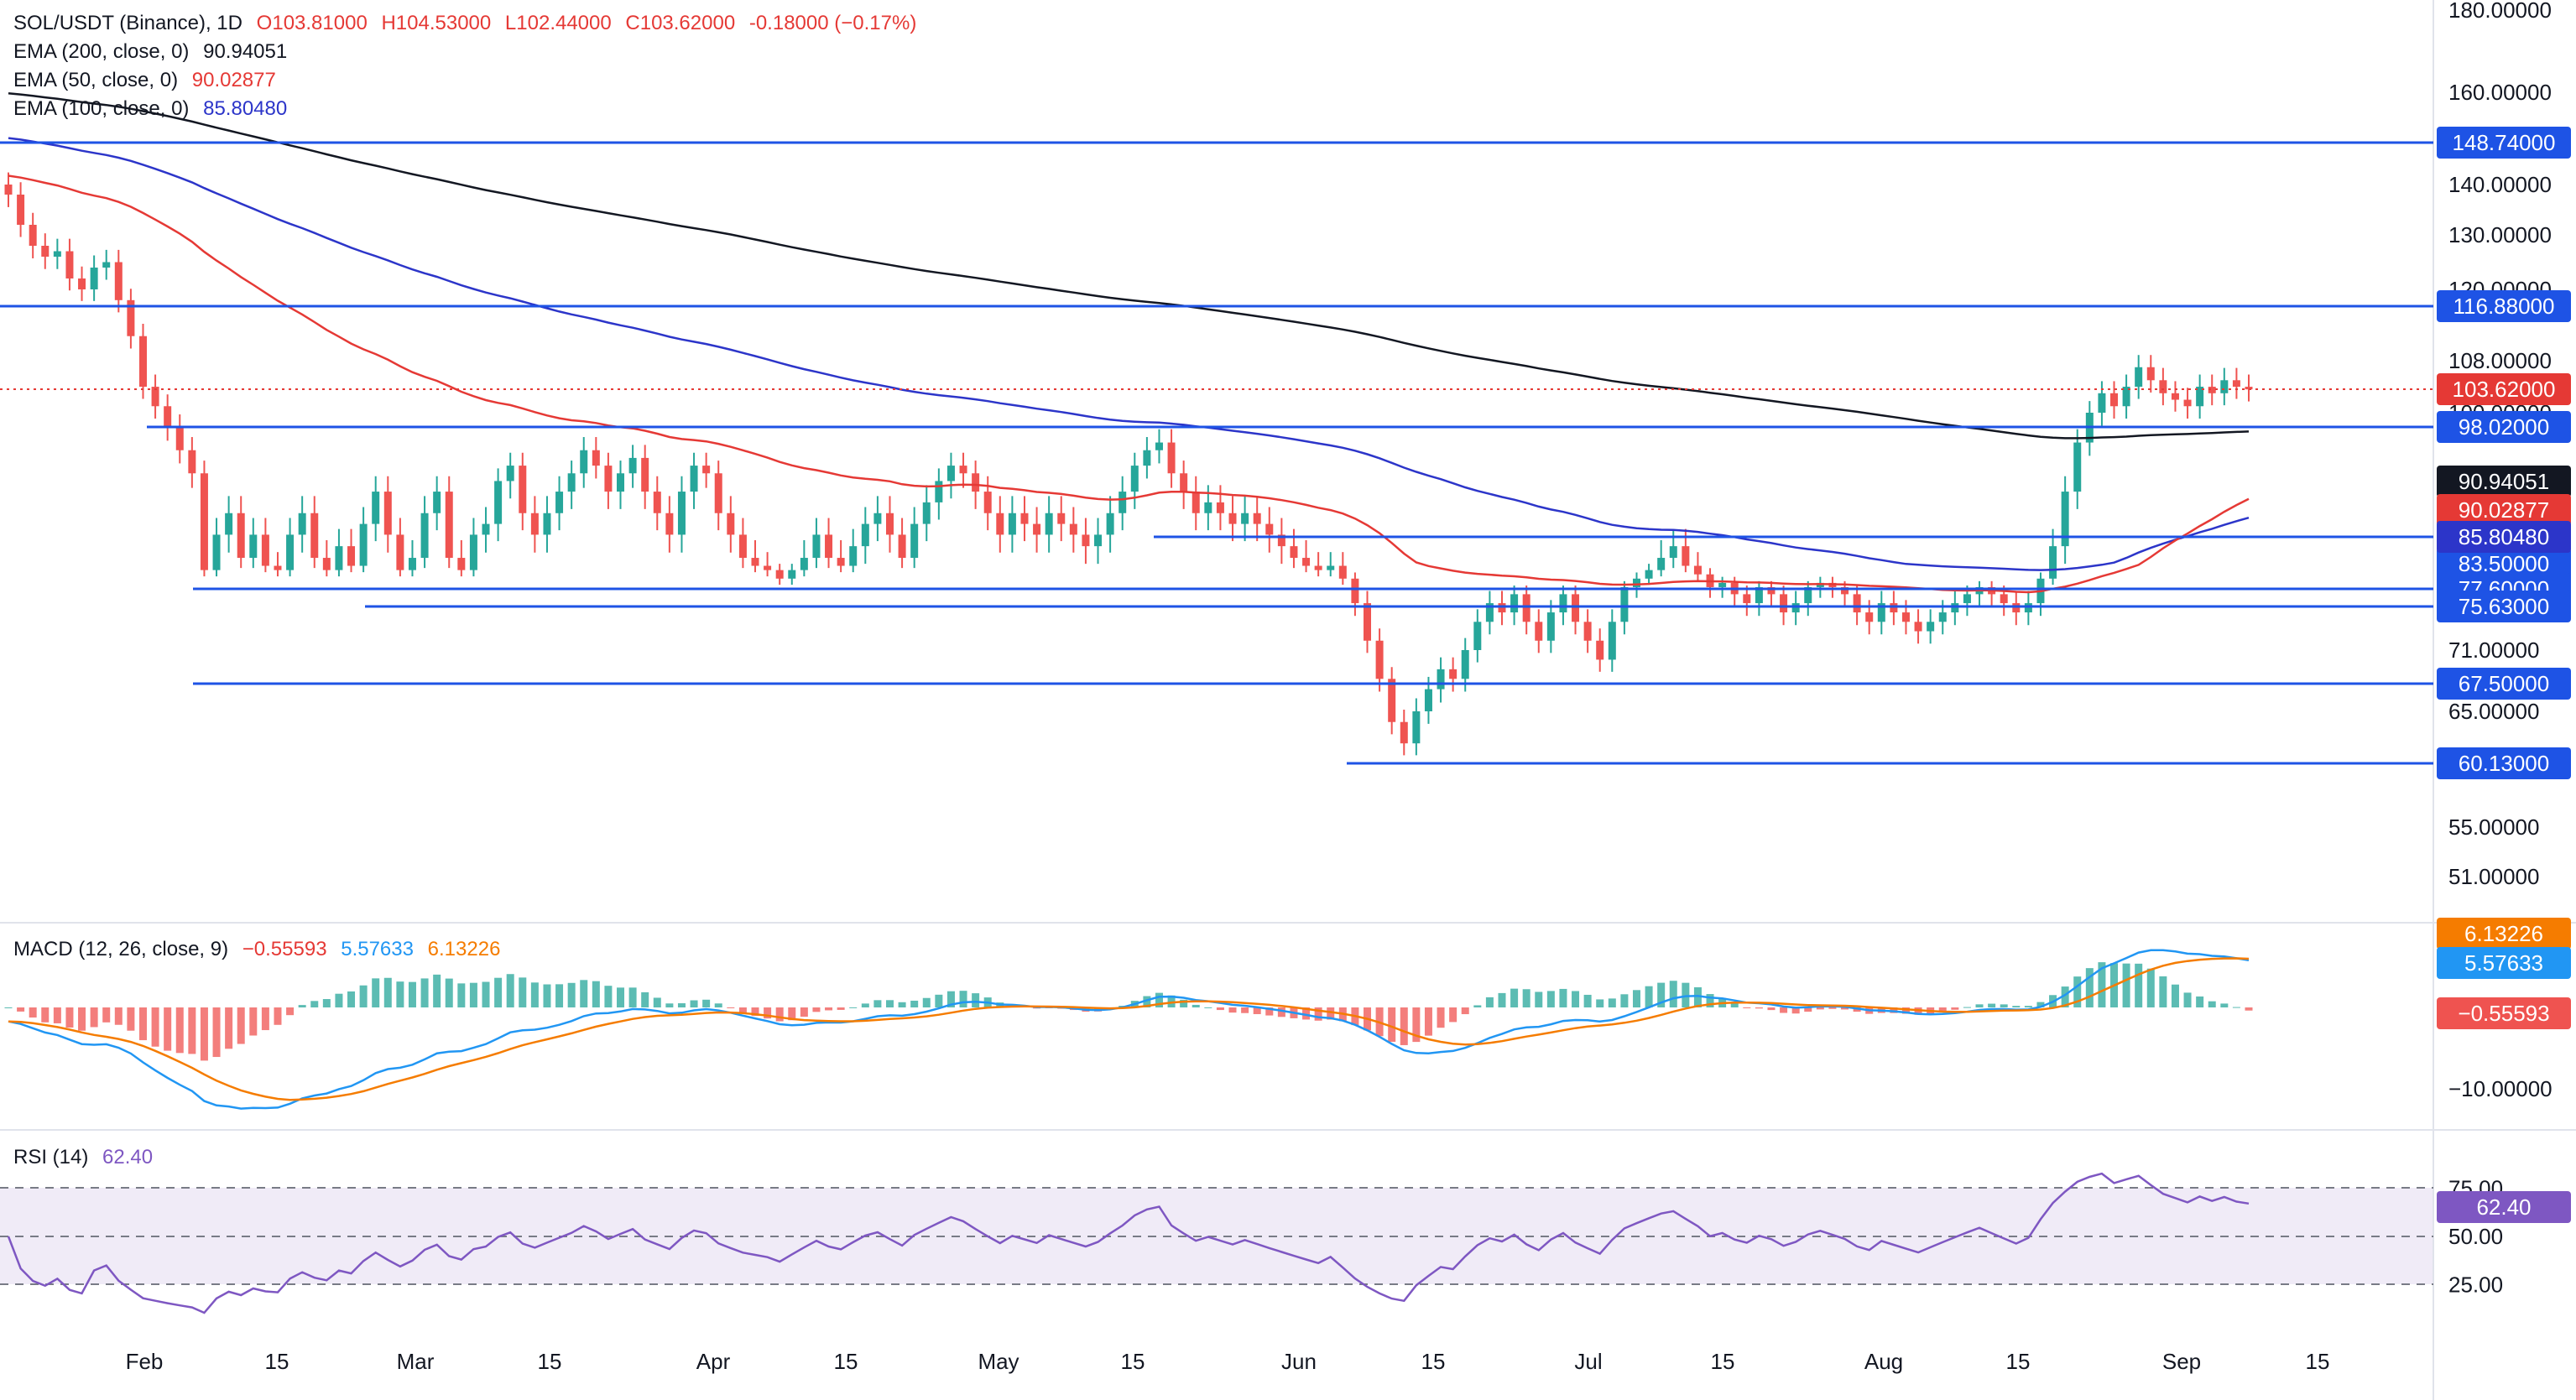 The width and height of the screenshot is (2576, 1400). What do you see at coordinates (464, 949) in the screenshot?
I see `macd-signal-value: 6.13226` at bounding box center [464, 949].